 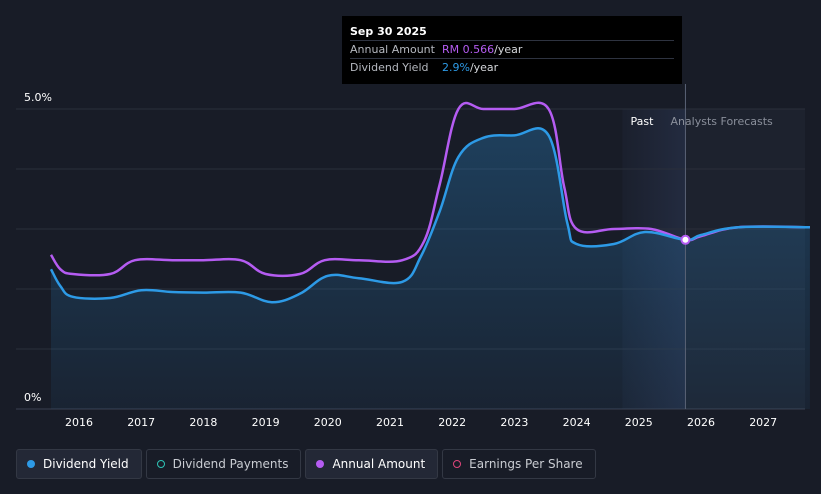 I want to click on y-tick-label: 5.0%, so click(x=38, y=97).